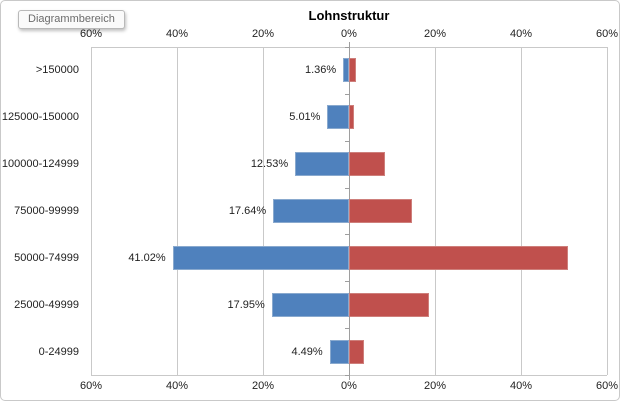  What do you see at coordinates (46, 304) in the screenshot?
I see `category-label: 25000-49999` at bounding box center [46, 304].